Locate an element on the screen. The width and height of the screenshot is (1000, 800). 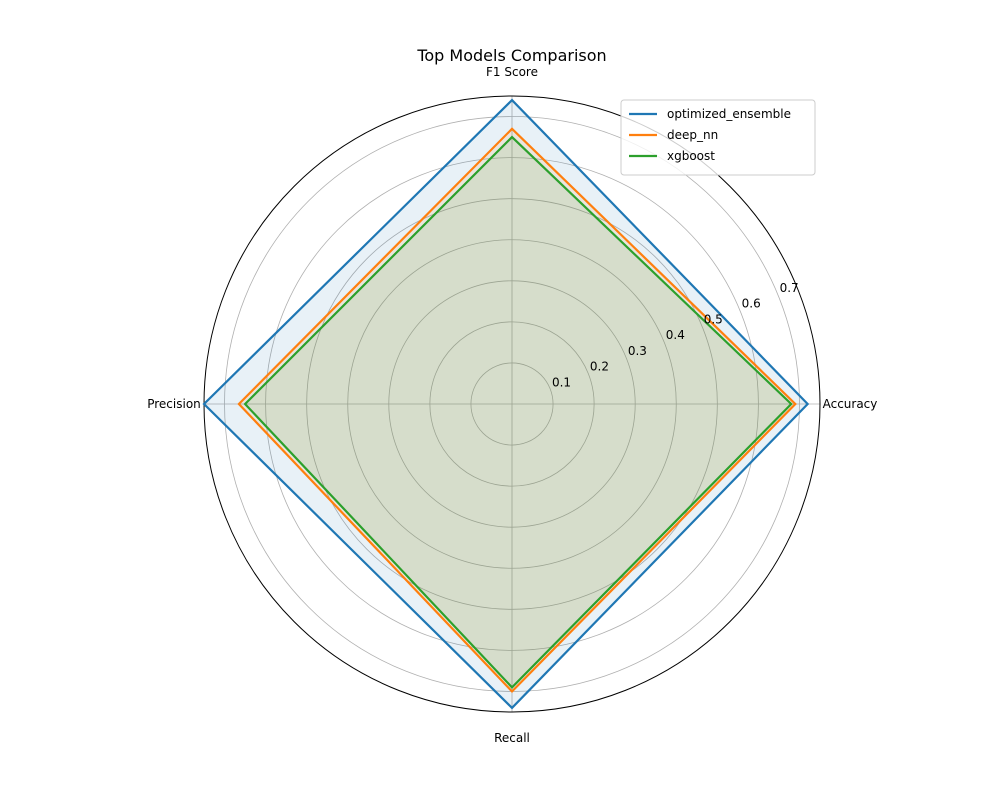
r-tick-label: 0.1 is located at coordinates (561, 382).